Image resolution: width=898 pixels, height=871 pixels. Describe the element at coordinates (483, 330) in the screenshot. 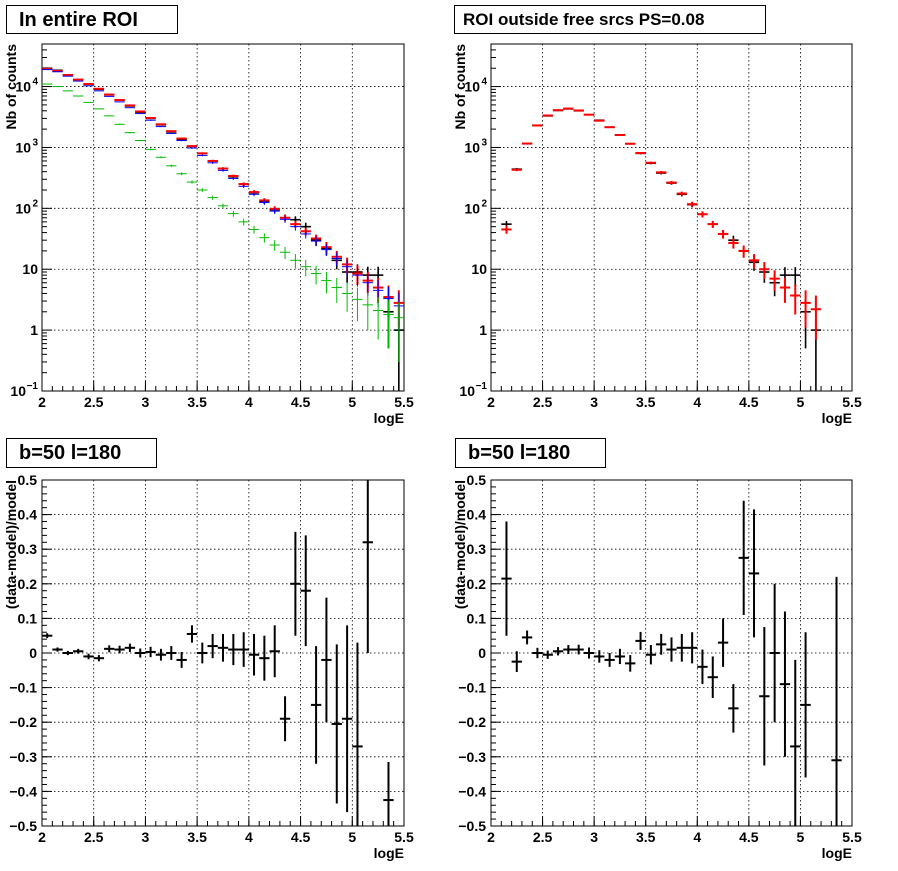

I see `y-tick-label: 1` at that location.